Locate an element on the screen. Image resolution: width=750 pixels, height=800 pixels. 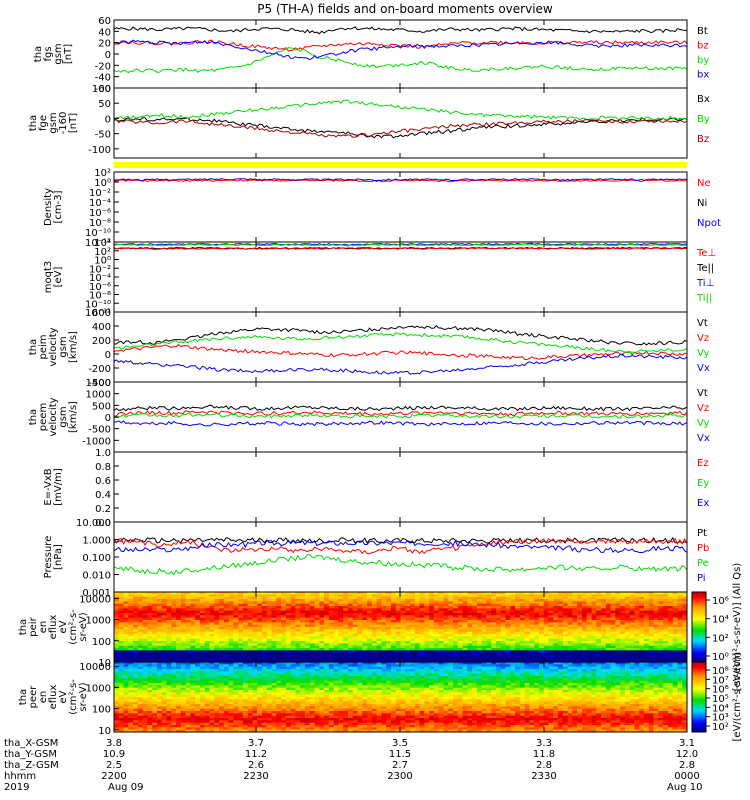
legend-Te⊥: Te⊥ is located at coordinates (706, 253).